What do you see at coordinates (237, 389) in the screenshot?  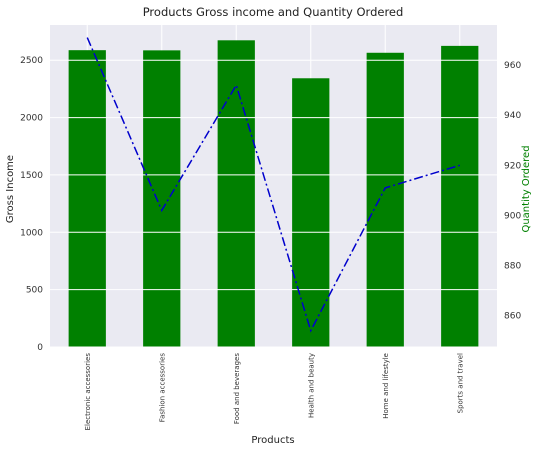 I see `category-label: Food and beverages` at bounding box center [237, 389].